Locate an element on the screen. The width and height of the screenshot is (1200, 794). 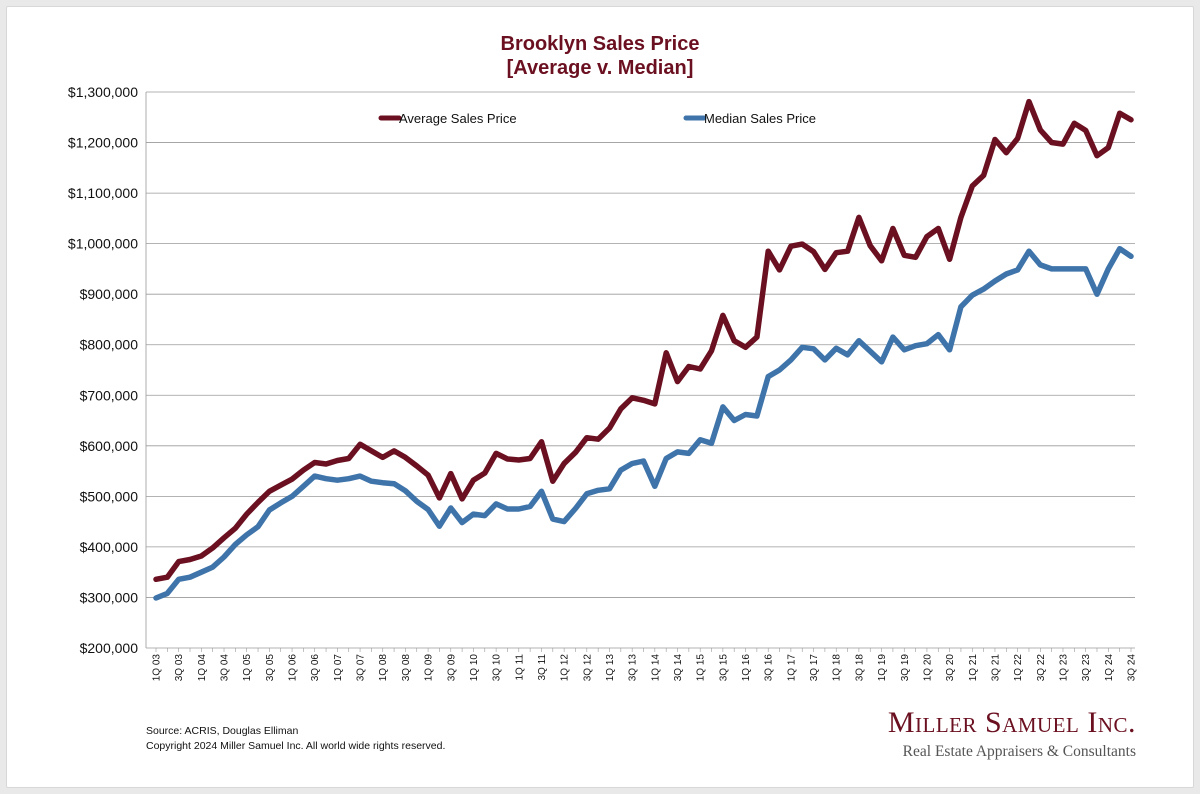
chart-title: Brooklyn Sales Price is located at coordinates (600, 44).